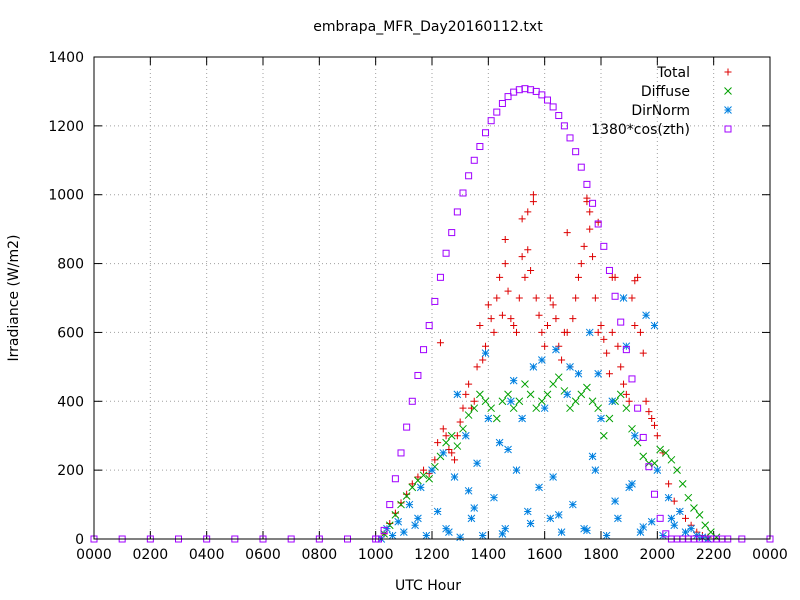 Image resolution: width=800 pixels, height=600 pixels. I want to click on legend-marker, so click(728, 72).